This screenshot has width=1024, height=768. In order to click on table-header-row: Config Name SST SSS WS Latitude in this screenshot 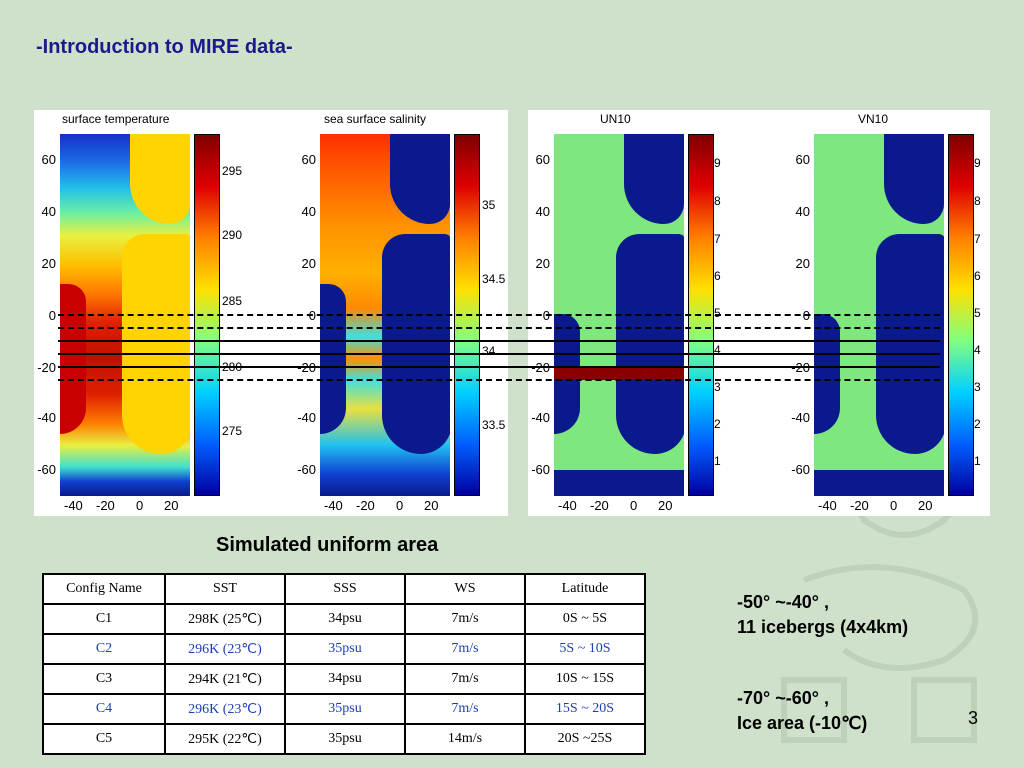, I will do `click(344, 589)`.